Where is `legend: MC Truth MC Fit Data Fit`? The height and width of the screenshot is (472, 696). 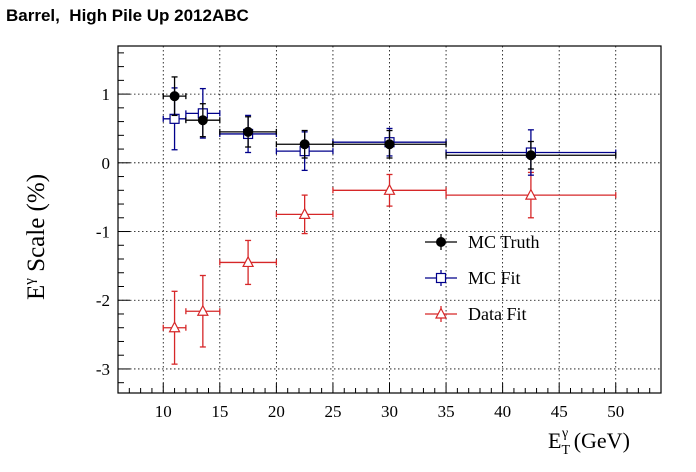 legend: MC Truth MC Fit Data Fit is located at coordinates (482, 278).